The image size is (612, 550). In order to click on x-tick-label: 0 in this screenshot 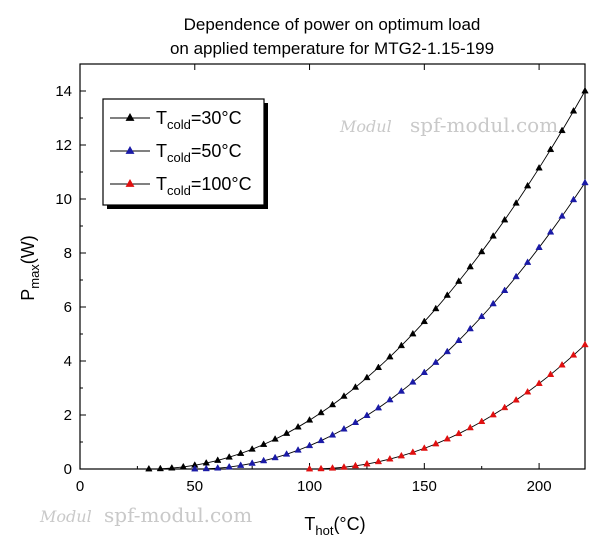, I will do `click(80, 486)`.